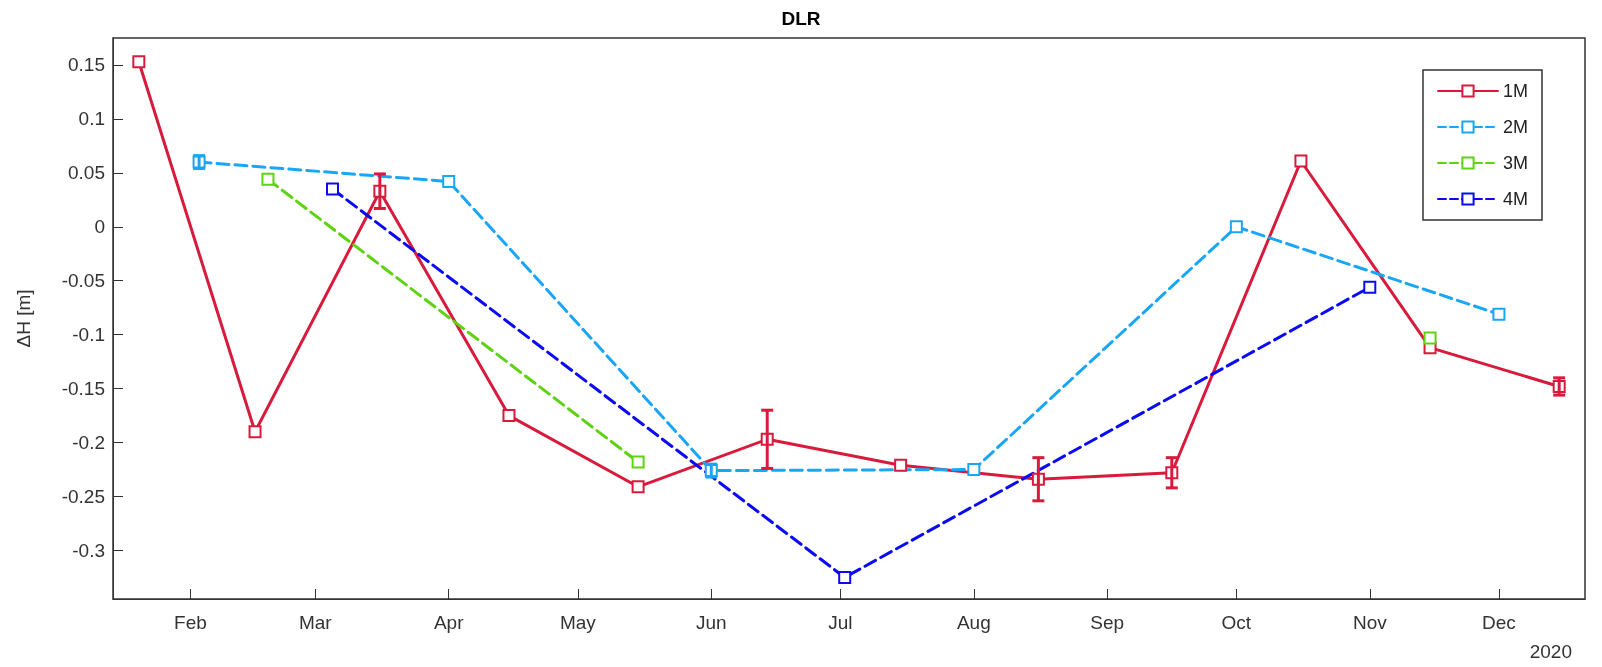 The height and width of the screenshot is (667, 1602). Describe the element at coordinates (88, 335) in the screenshot. I see `y-tick-label: -0.1` at that location.